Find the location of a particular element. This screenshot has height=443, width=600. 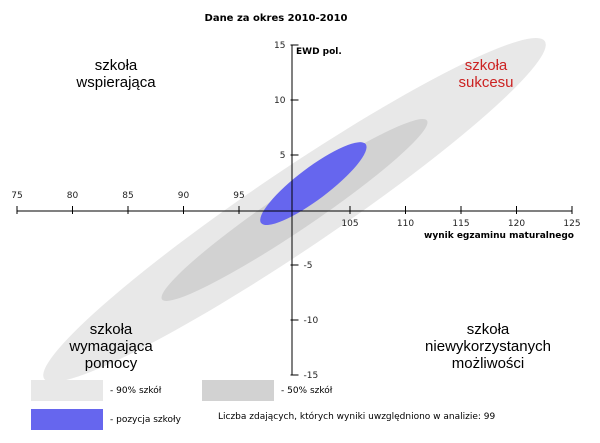

x-tick-label: 80 is located at coordinates (73, 196).